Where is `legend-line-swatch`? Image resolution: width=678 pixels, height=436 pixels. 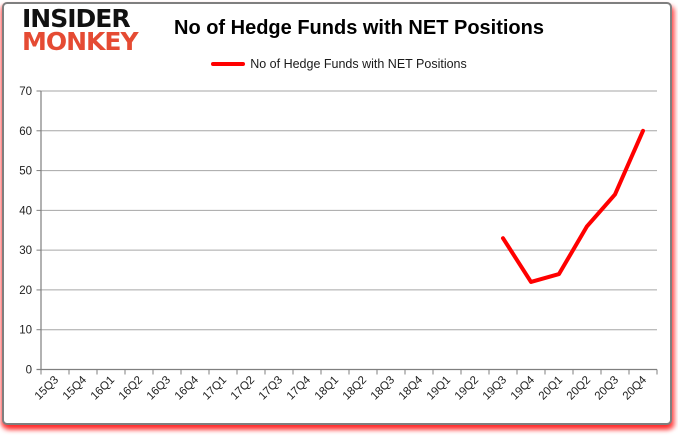
legend-line-swatch is located at coordinates (228, 64).